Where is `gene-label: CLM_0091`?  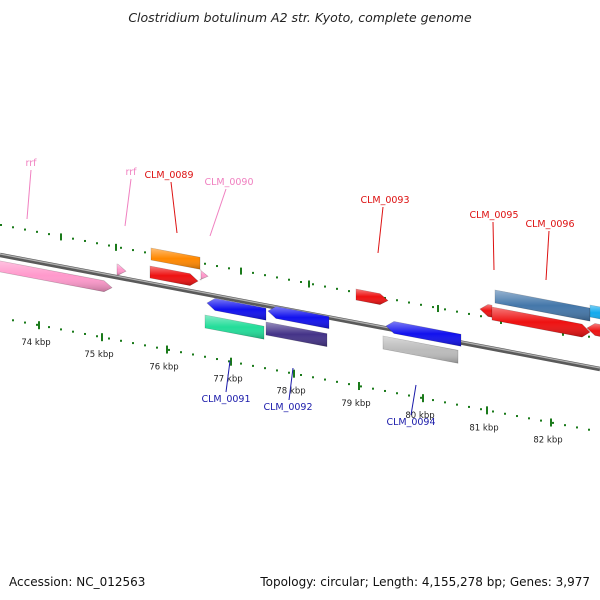 gene-label: CLM_0091 is located at coordinates (225, 399).